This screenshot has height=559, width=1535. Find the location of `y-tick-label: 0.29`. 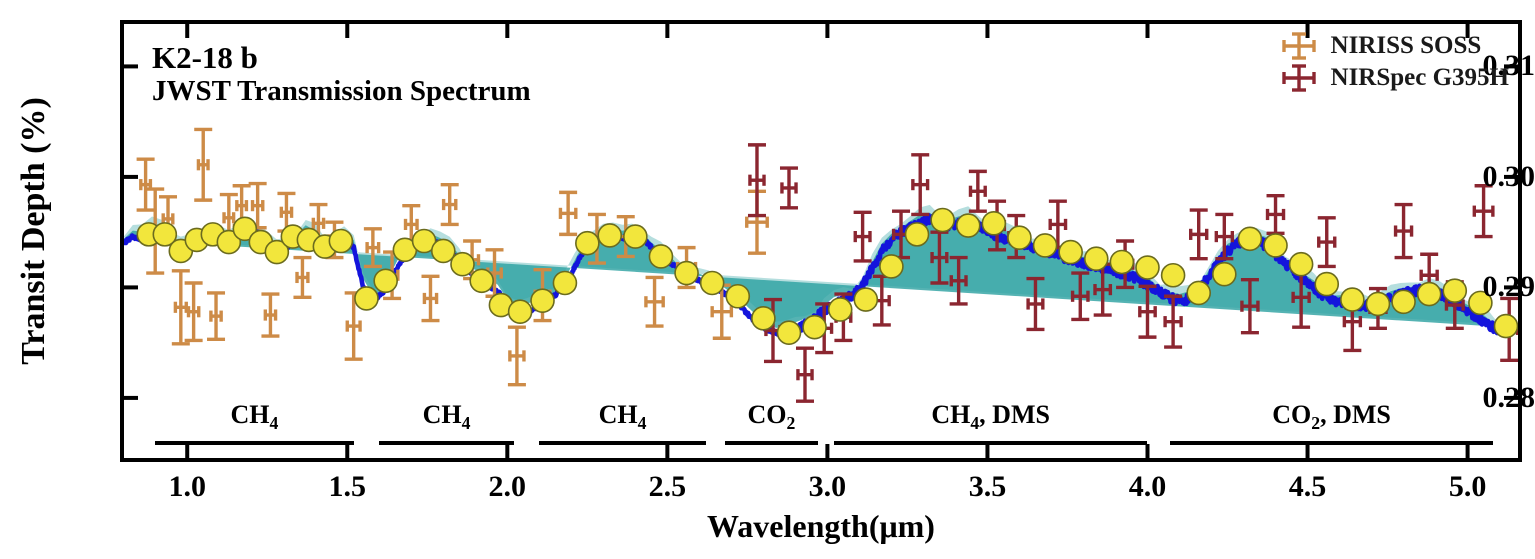

y-tick-label: 0.29 is located at coordinates (1508, 287).